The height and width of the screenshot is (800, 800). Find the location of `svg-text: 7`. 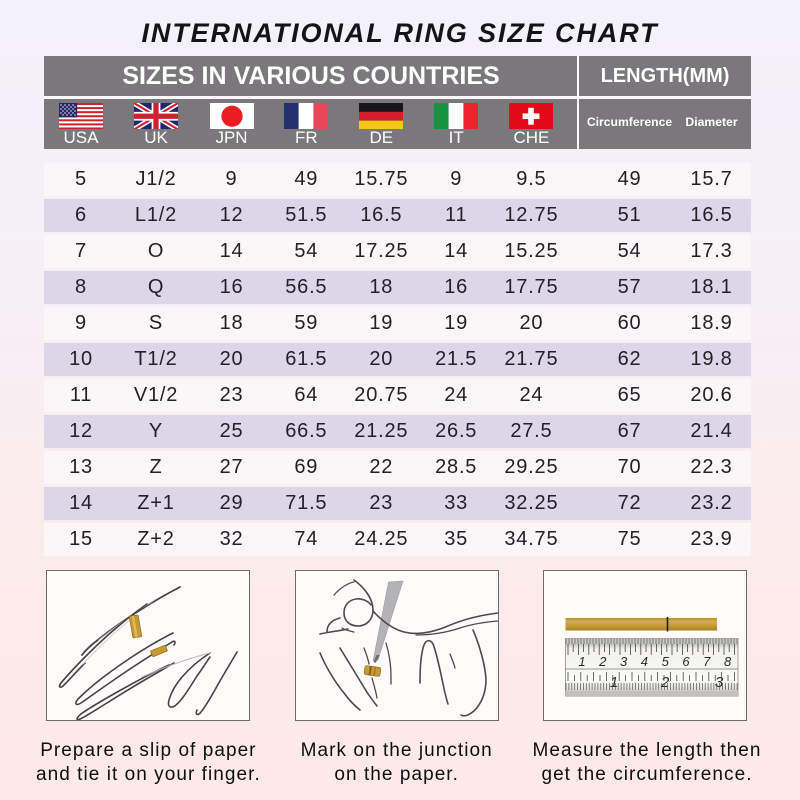

svg-text: 7 is located at coordinates (707, 661).